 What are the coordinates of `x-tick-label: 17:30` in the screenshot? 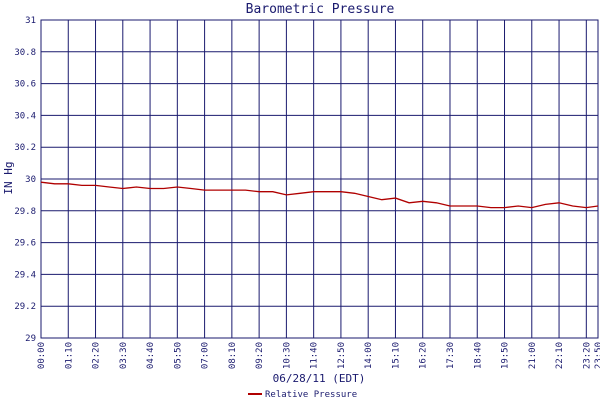 It's located at (451, 355).